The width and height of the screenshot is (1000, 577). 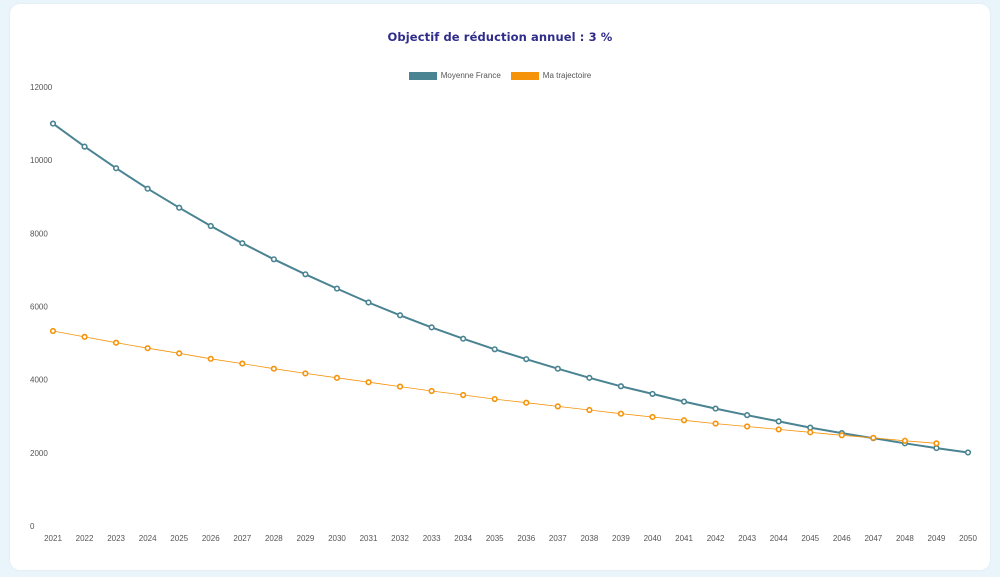 I want to click on chart-title: Objectif de réduction annuel : 3 %, so click(x=500, y=37).